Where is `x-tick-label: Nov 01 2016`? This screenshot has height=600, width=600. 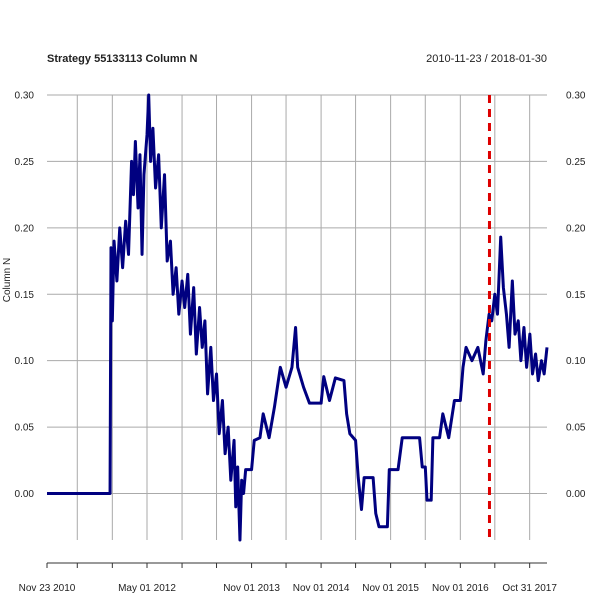
x-tick-label: Nov 01 2016 is located at coordinates (460, 588).